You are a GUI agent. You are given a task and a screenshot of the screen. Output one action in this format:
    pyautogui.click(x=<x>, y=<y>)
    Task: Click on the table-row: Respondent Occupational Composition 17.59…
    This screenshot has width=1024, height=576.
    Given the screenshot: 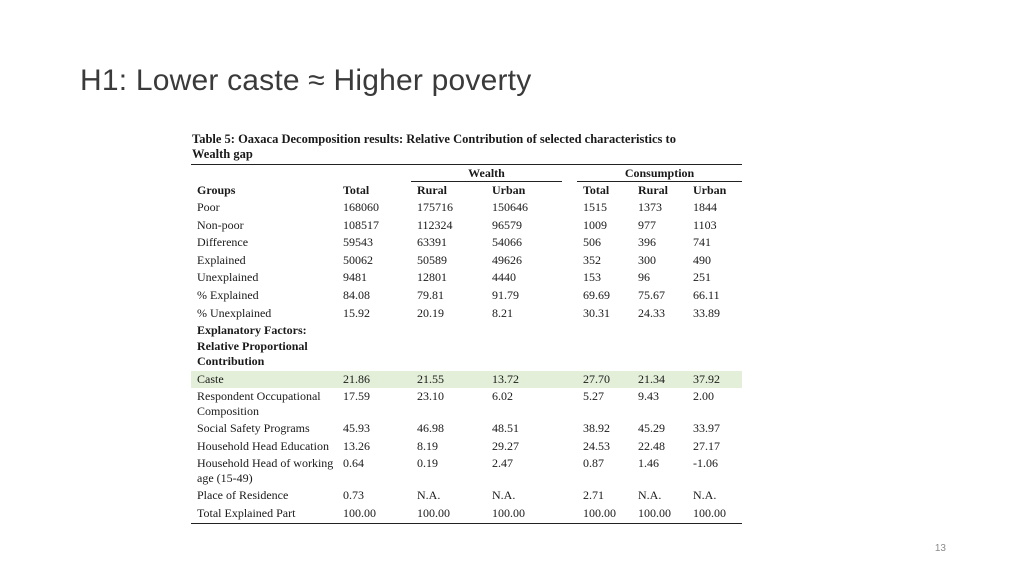 What is the action you would take?
    pyautogui.click(x=466, y=404)
    